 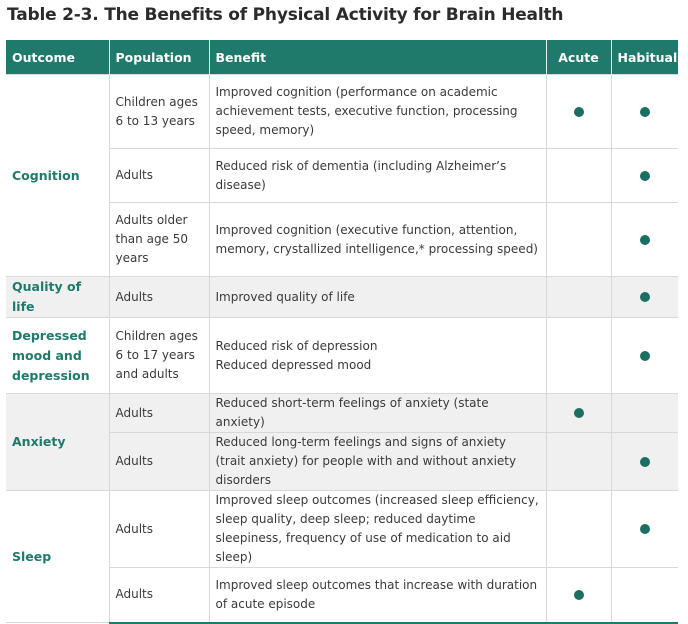 I want to click on header-outcome: Outcome, so click(x=57, y=57).